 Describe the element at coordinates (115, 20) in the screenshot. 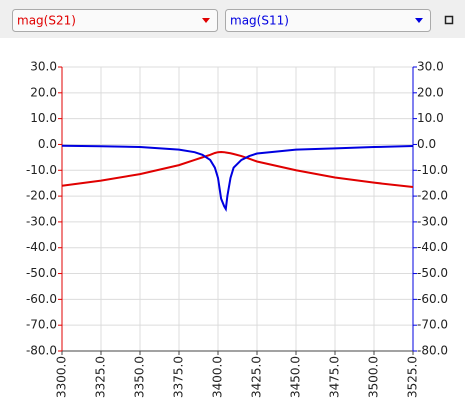

I see `select-s21: mag(S21)` at that location.